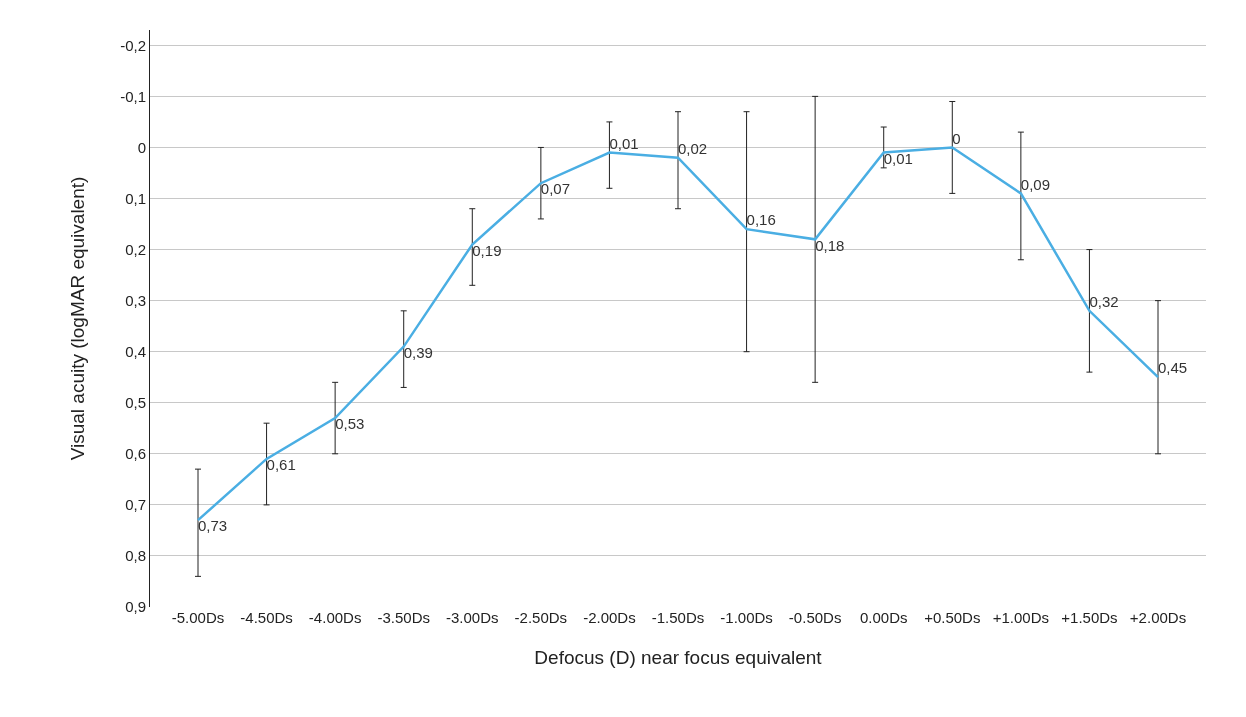 The height and width of the screenshot is (717, 1246). What do you see at coordinates (883, 617) in the screenshot?
I see `x-tick-label: 0.00Ds` at bounding box center [883, 617].